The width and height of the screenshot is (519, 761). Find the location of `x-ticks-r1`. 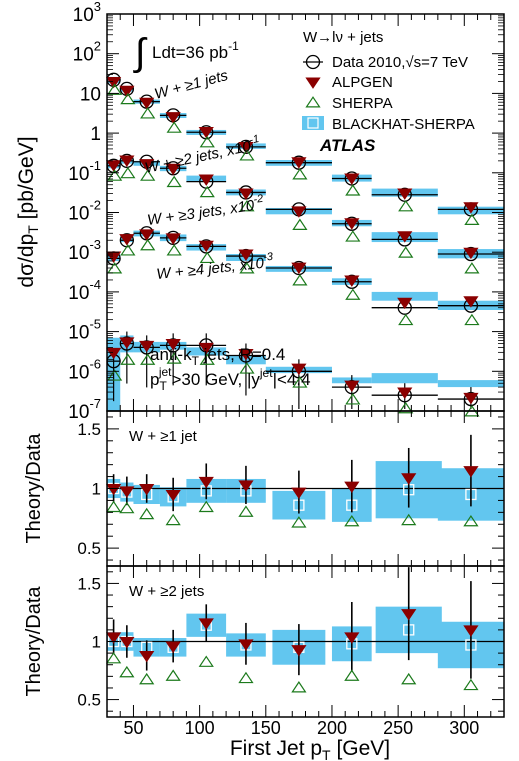

x-ticks-r1 is located at coordinates (305, 488).